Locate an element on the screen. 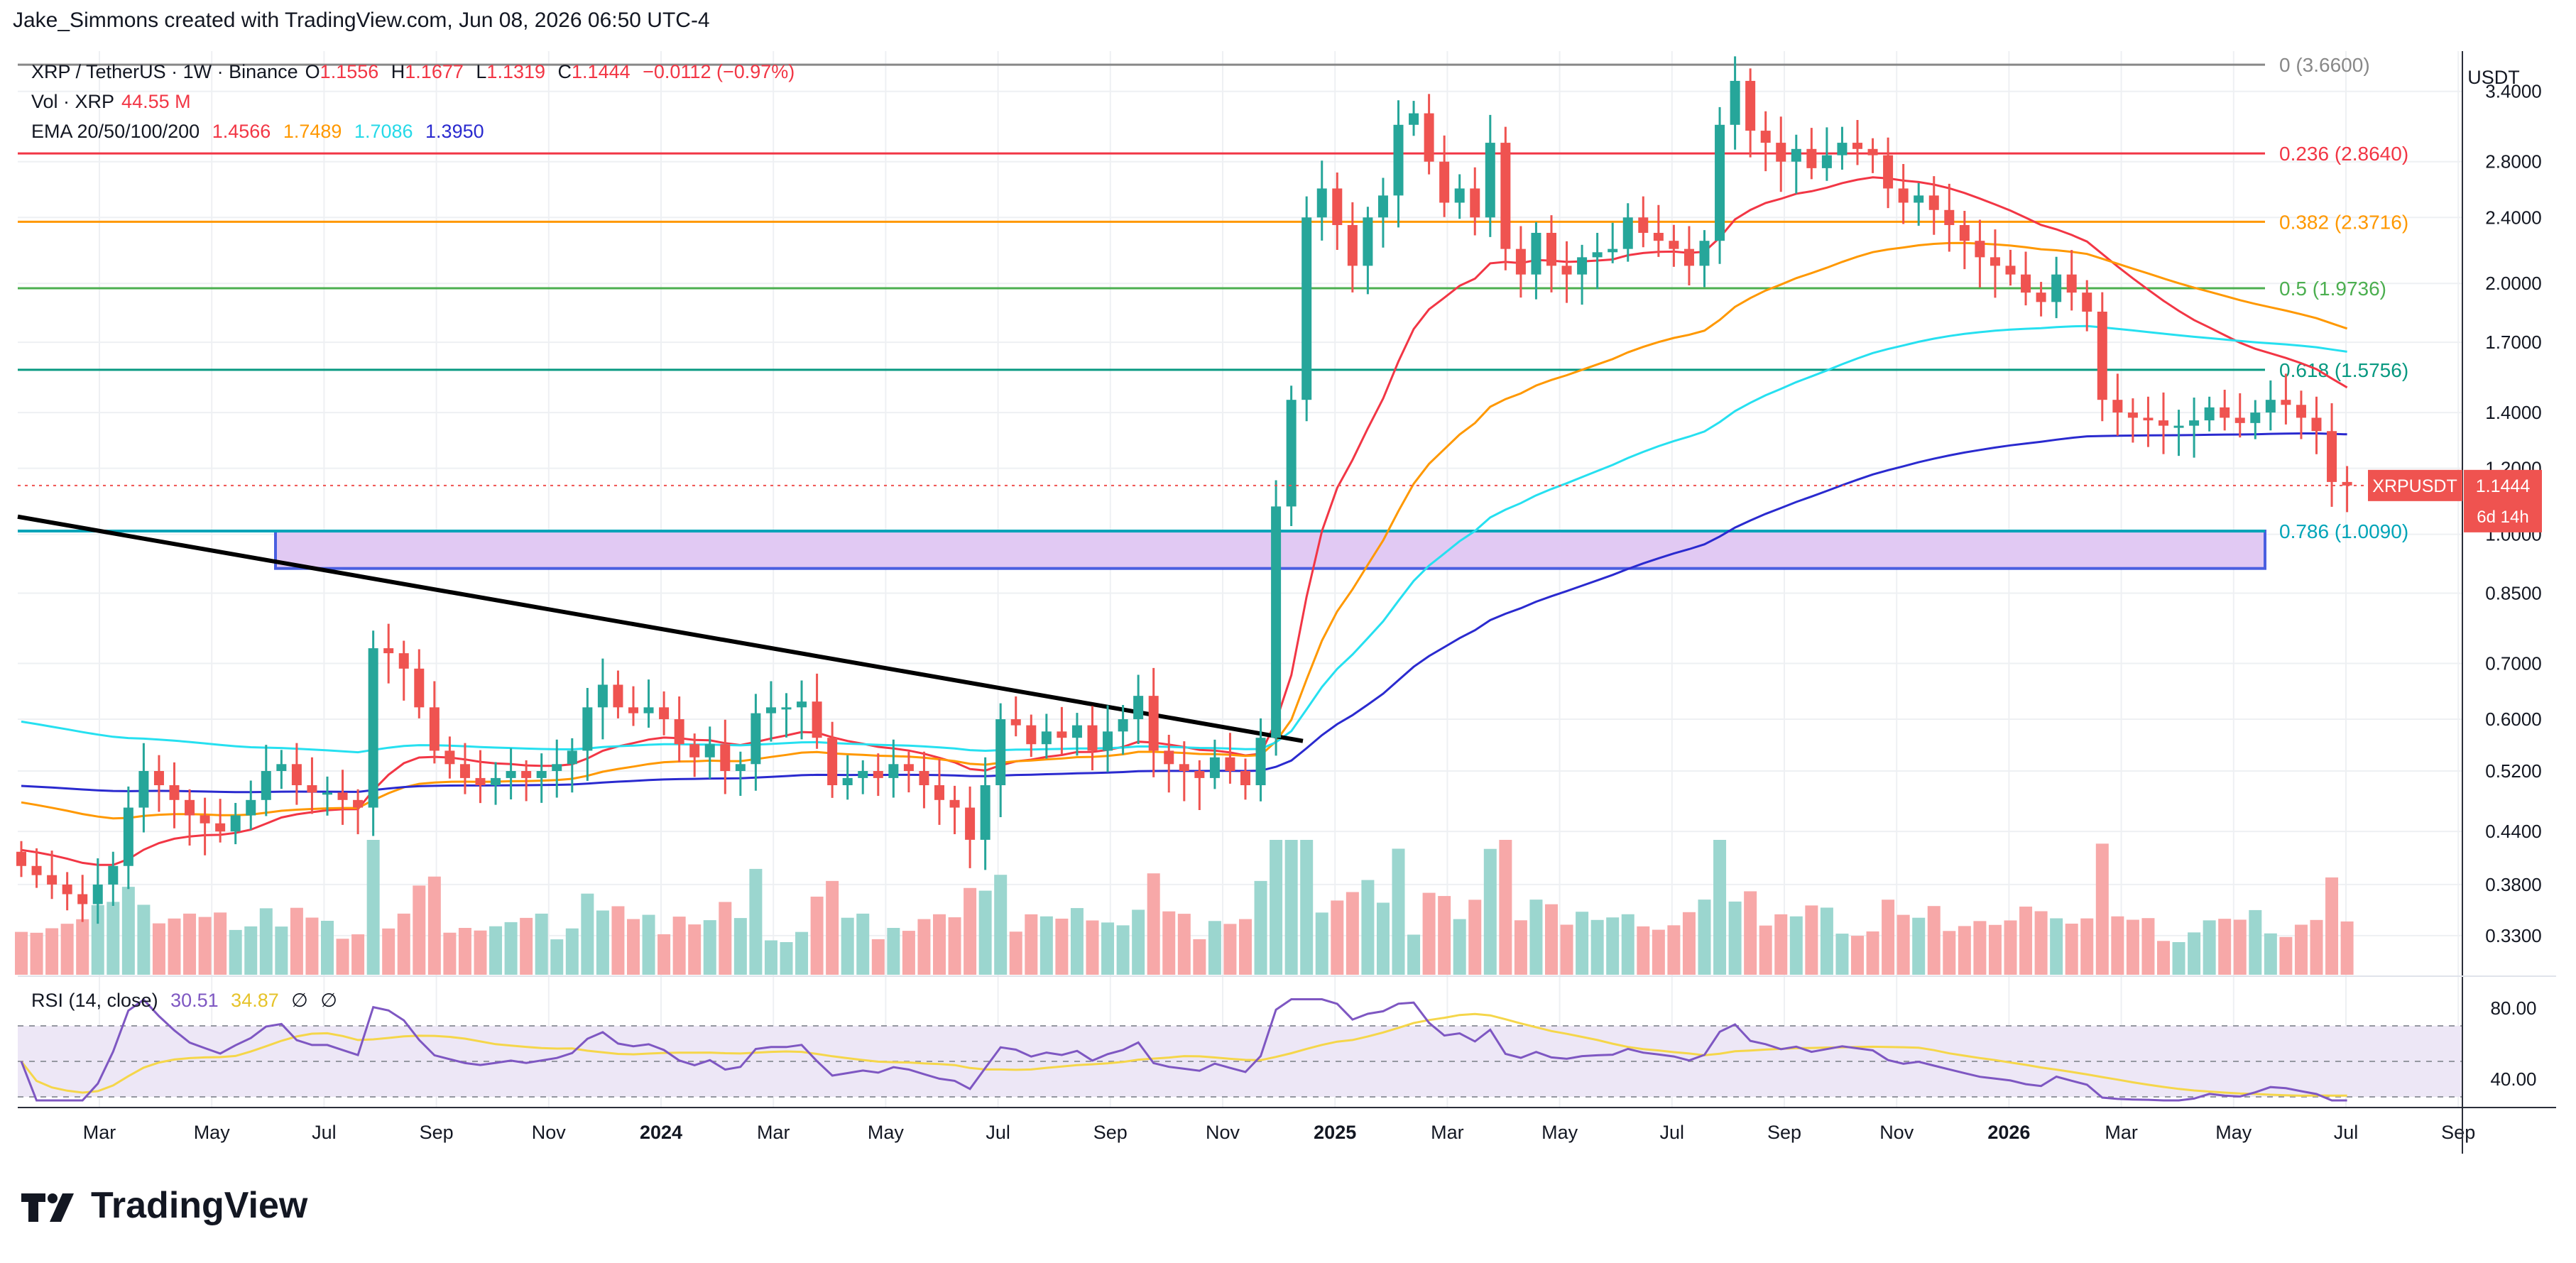 Image resolution: width=2576 pixels, height=1263 pixels. ema100-value: 1.7086 is located at coordinates (383, 131).